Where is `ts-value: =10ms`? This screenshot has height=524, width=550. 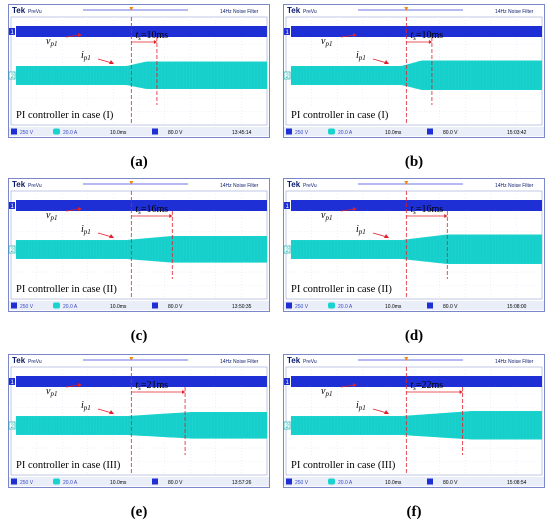 ts-value: =10ms is located at coordinates (429, 35).